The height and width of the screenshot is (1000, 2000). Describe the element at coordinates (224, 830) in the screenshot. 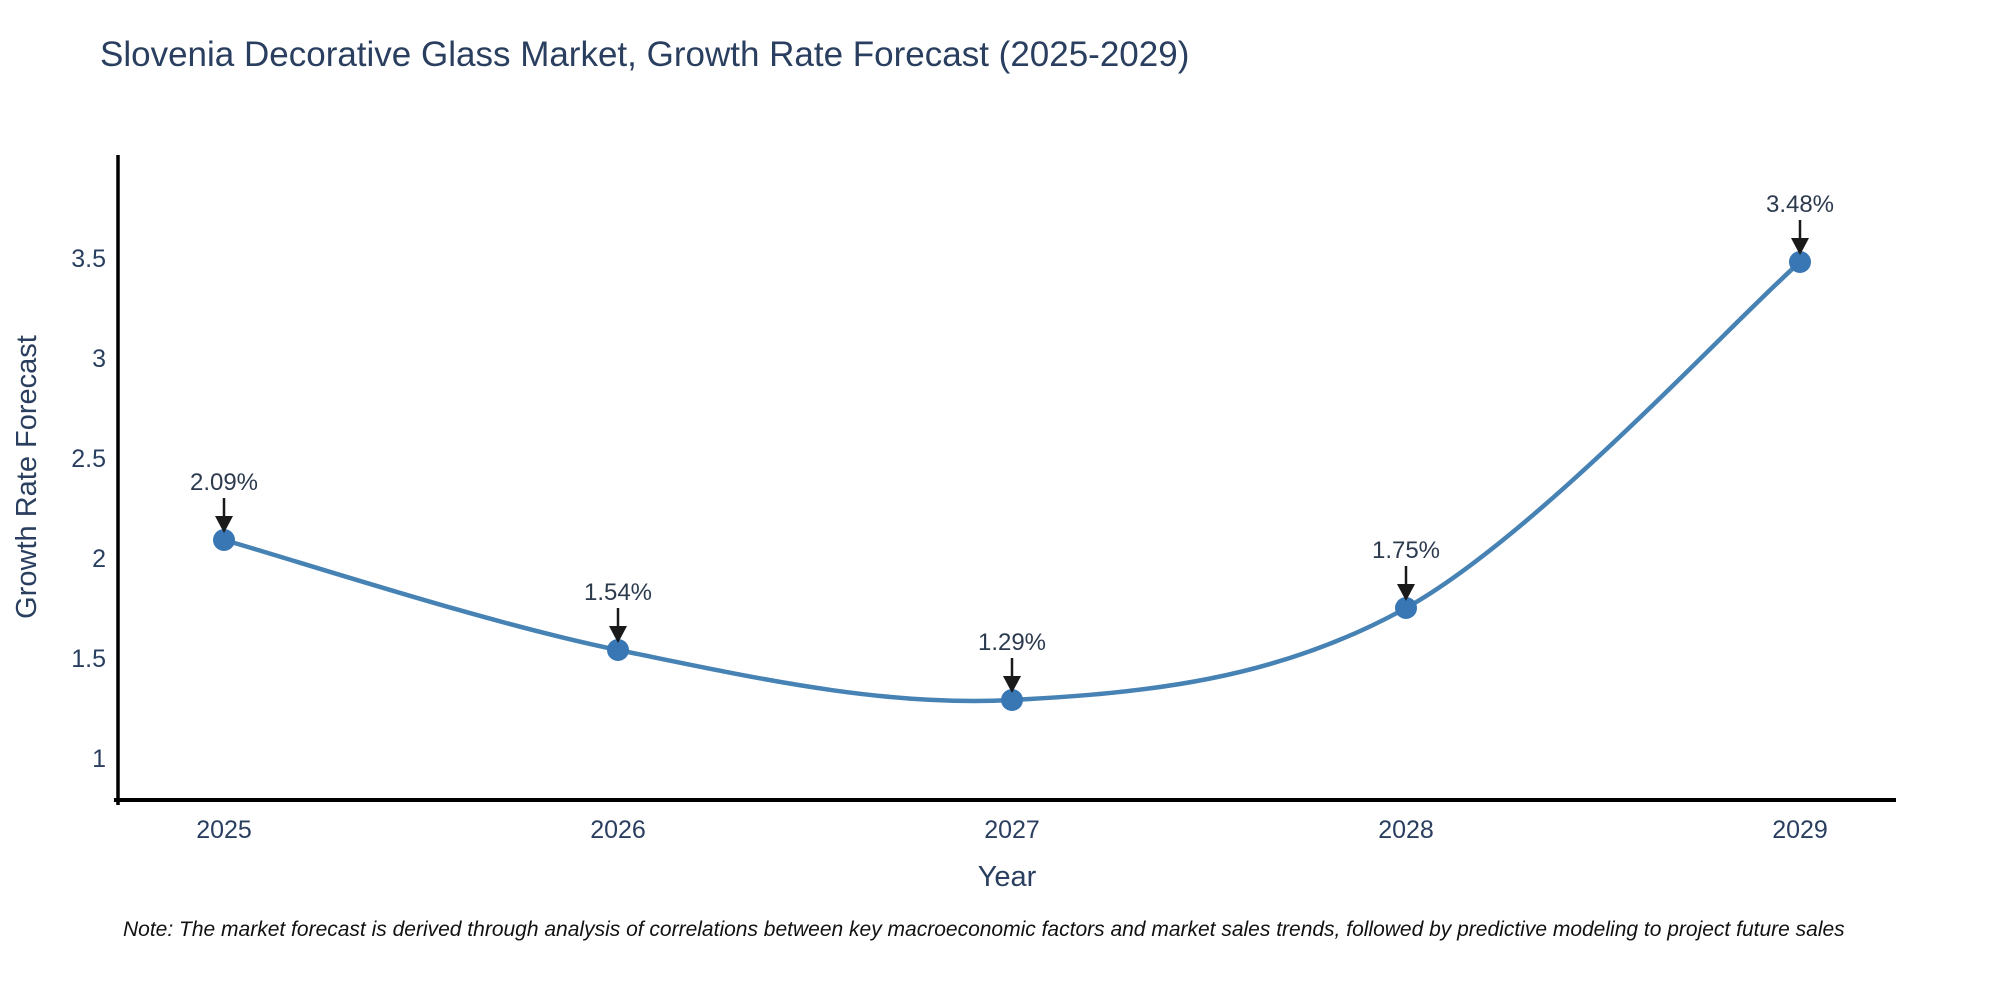

I see `x-tick-label: 2025` at that location.